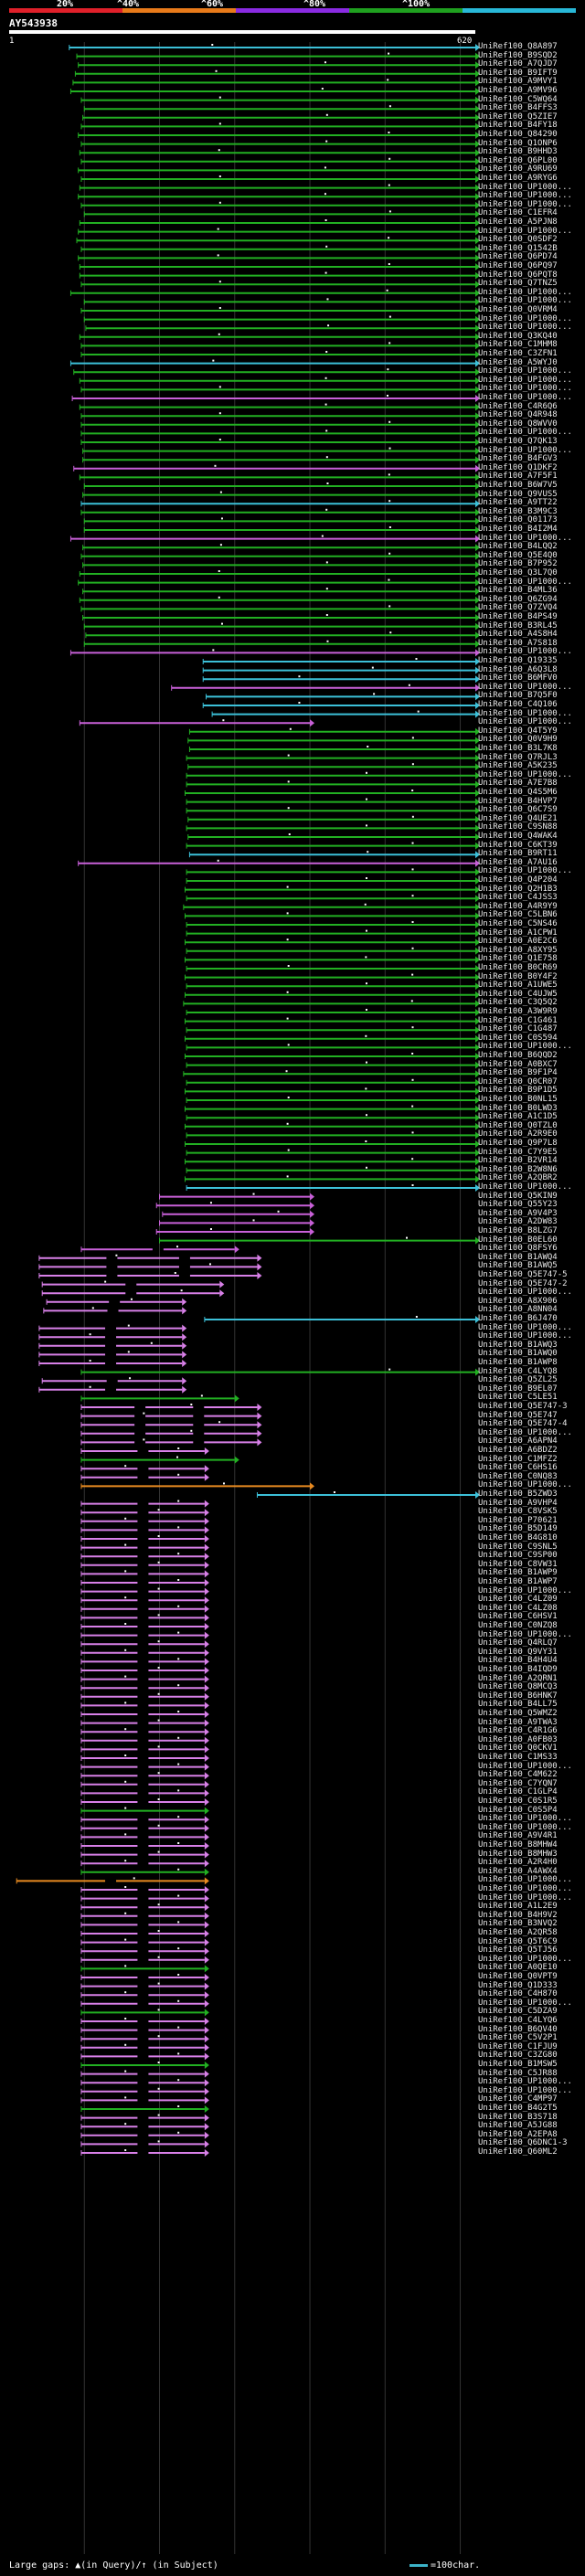 This screenshot has height=2576, width=585. I want to click on hit-label: UniRef100_B2VR14, so click(518, 1161).